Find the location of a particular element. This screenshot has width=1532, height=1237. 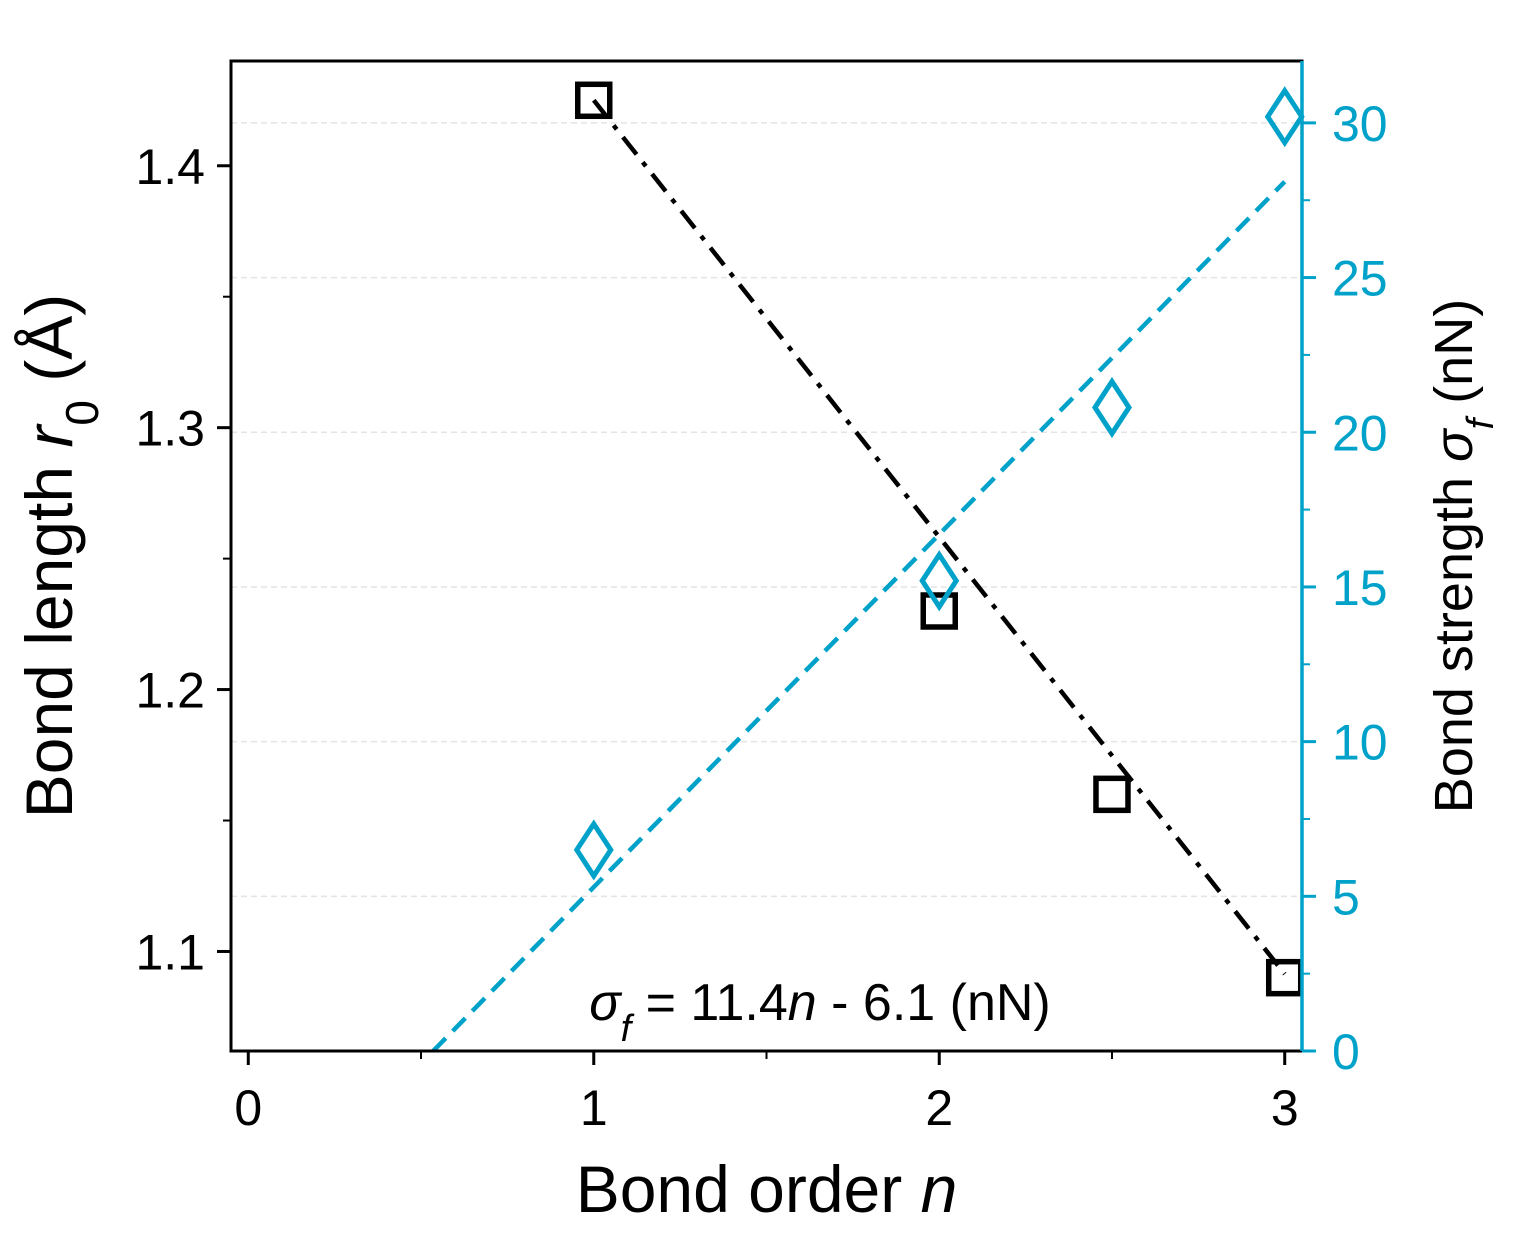

text-part: r is located at coordinates (49, 435).